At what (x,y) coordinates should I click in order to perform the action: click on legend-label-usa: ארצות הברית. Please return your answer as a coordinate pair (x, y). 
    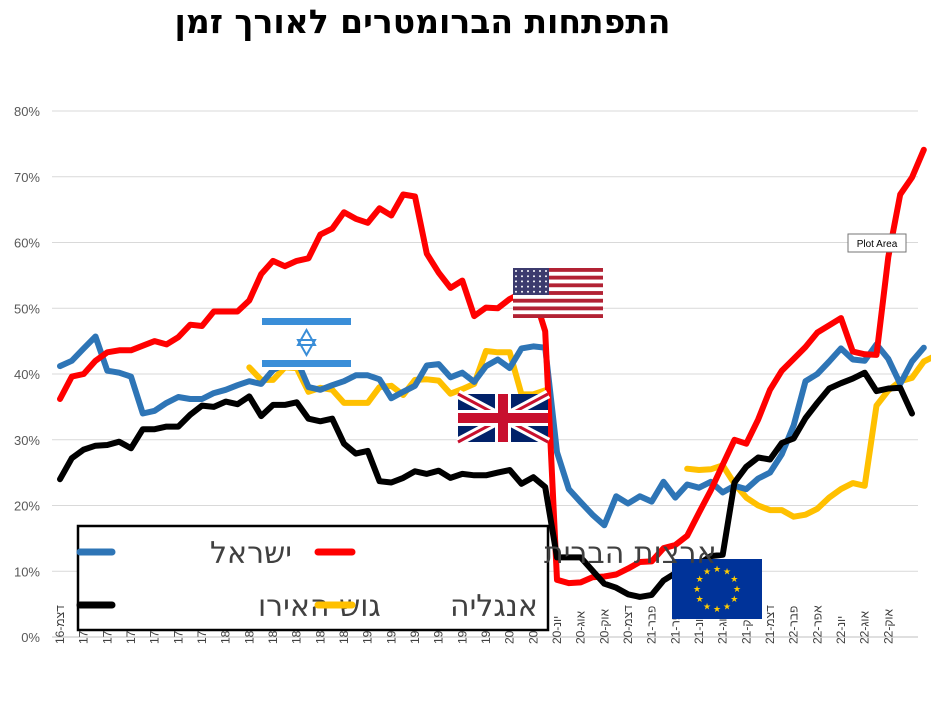
    Looking at the image, I should click on (630, 553).